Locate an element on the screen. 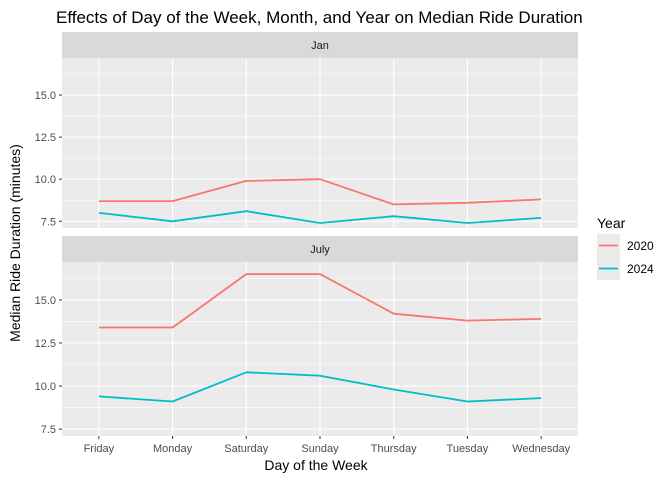 The height and width of the screenshot is (480, 672). legend-label: 2020 is located at coordinates (640, 246).